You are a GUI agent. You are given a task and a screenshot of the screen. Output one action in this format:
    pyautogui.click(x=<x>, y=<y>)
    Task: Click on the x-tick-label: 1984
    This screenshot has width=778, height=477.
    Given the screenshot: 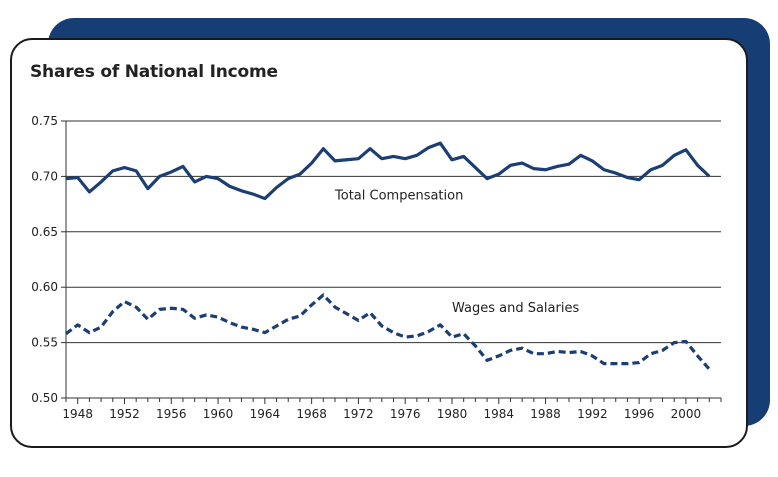 What is the action you would take?
    pyautogui.click(x=498, y=414)
    